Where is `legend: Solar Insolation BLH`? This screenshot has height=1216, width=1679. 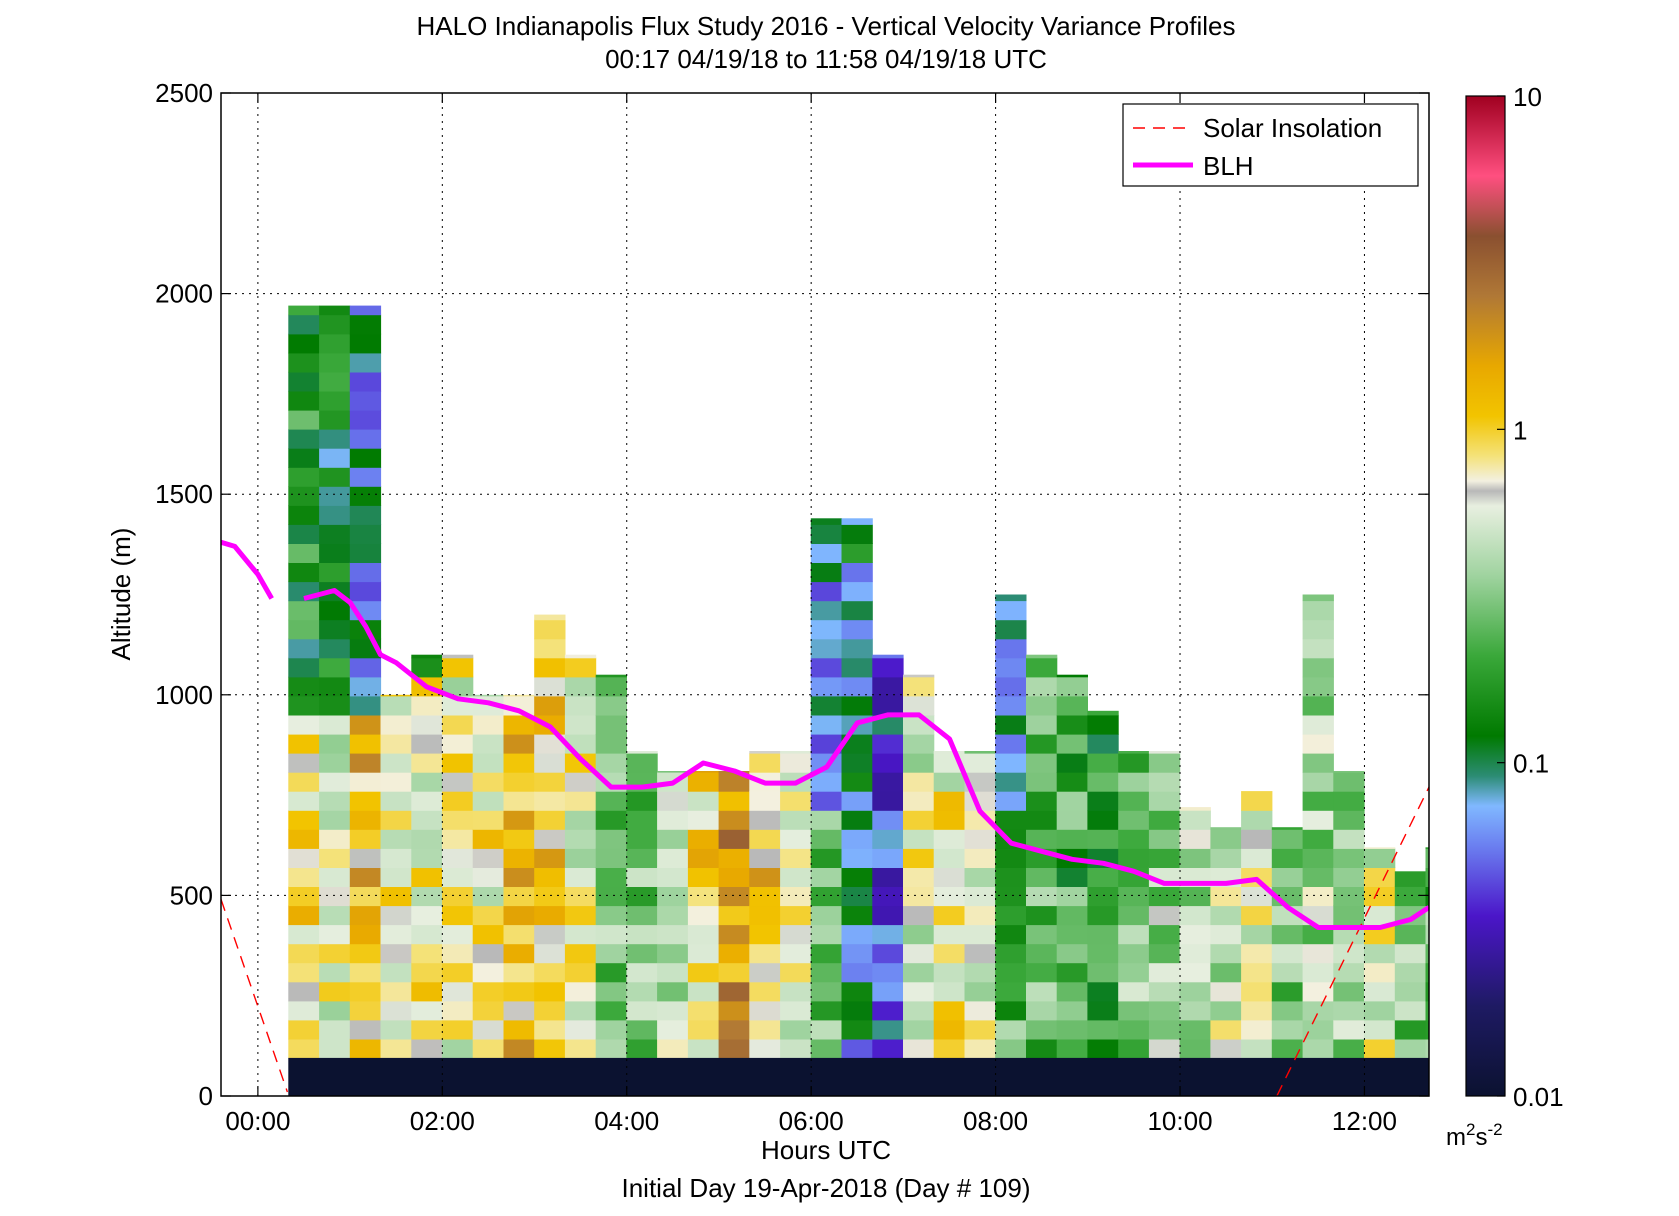 legend: Solar Insolation BLH is located at coordinates (1270, 145).